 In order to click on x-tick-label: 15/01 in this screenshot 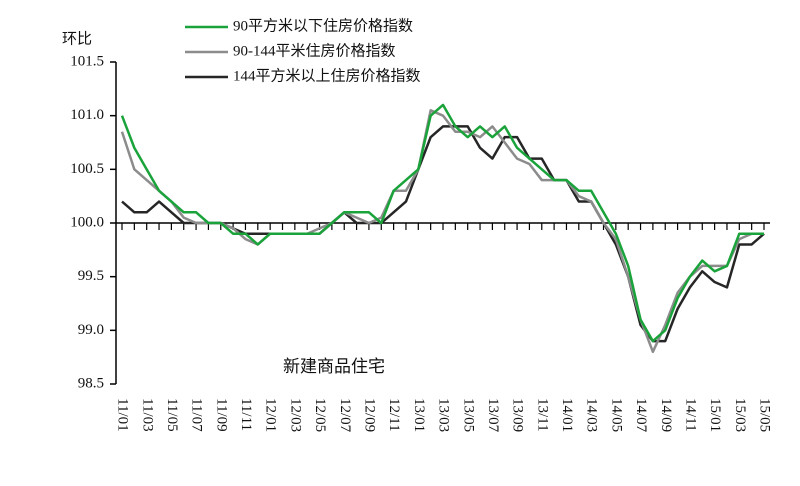, I will do `click(715, 415)`.